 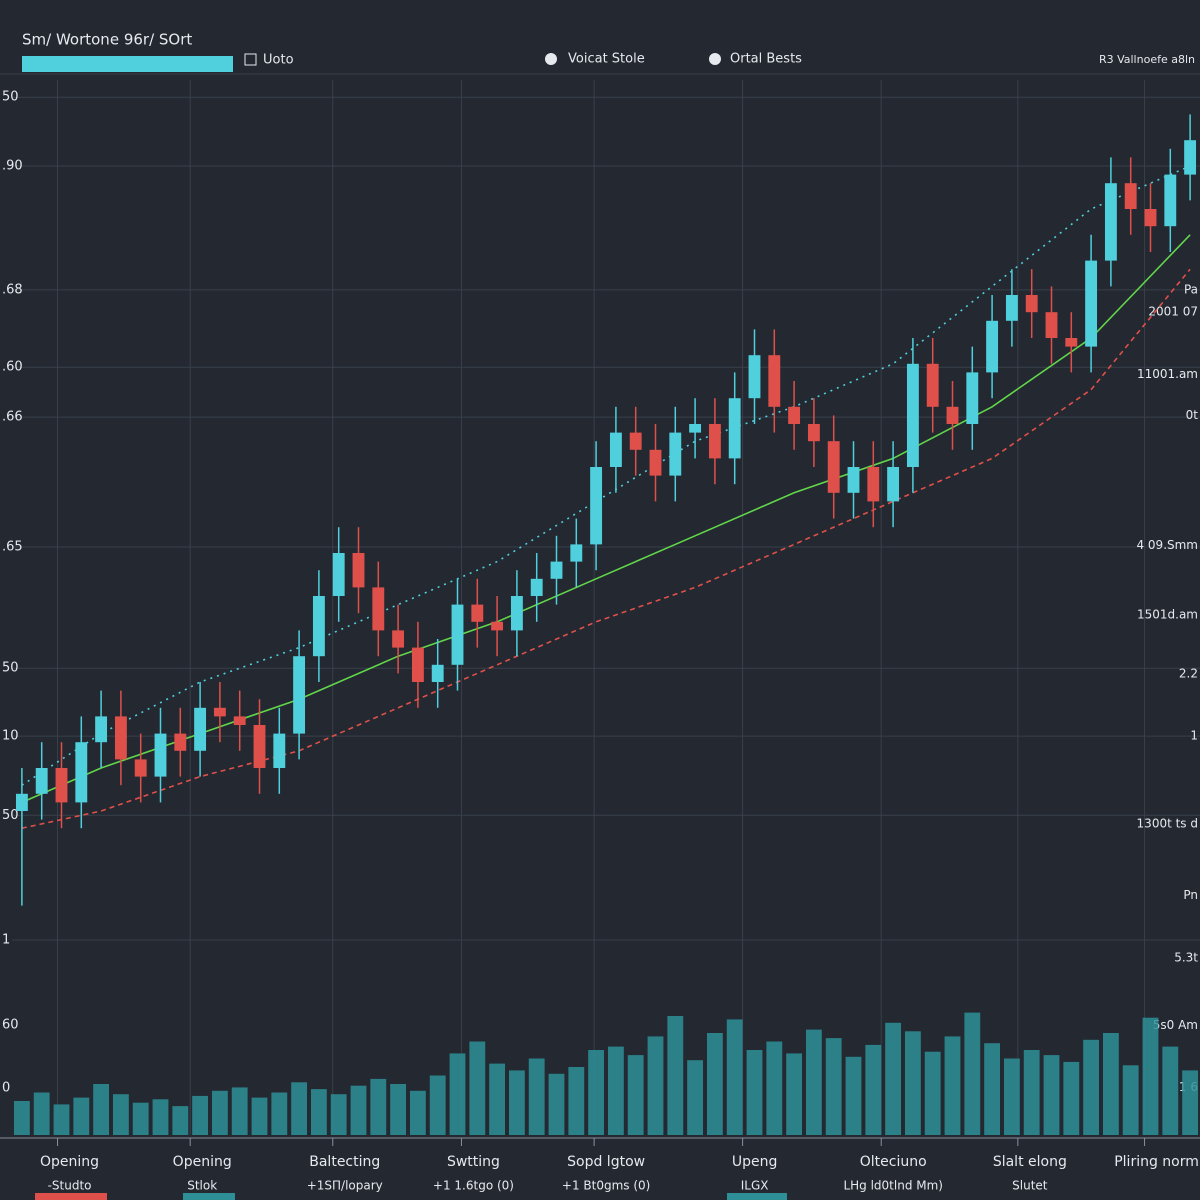 I want to click on active-tab-bar, so click(x=127, y=64).